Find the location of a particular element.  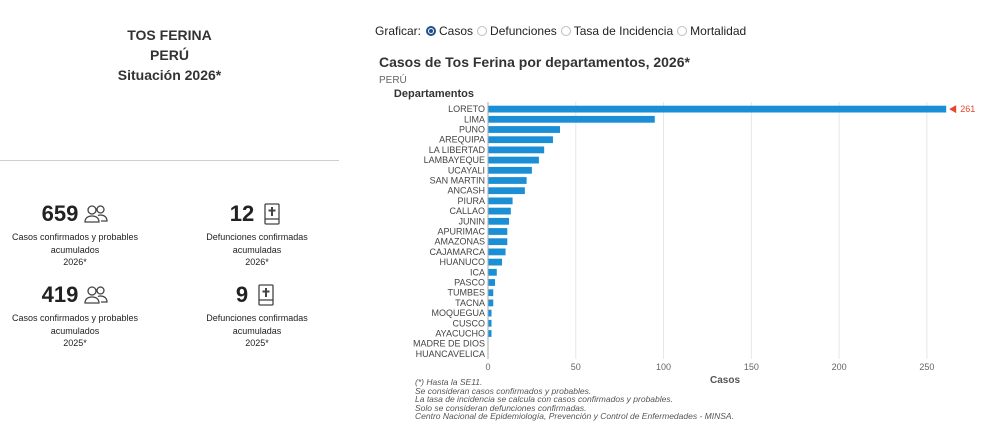

graficar-label: Graficar: is located at coordinates (398, 31).